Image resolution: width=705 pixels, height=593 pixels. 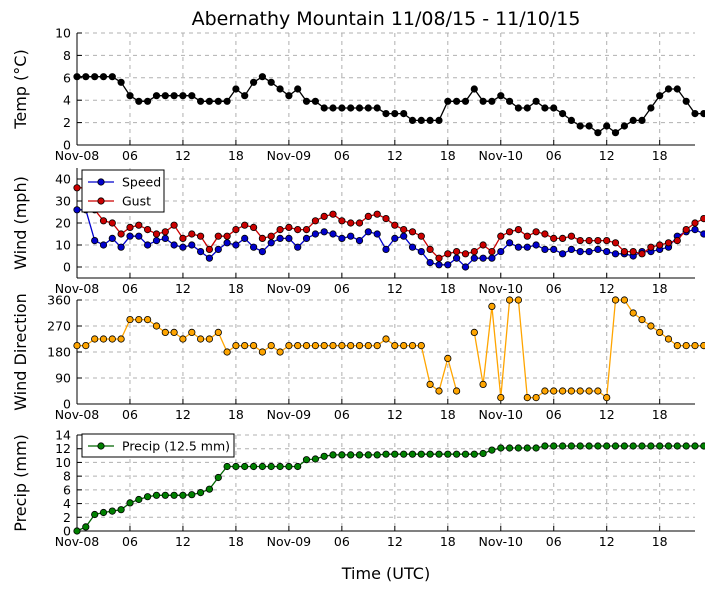 I want to click on y-tick-label: 8, so click(x=67, y=55).